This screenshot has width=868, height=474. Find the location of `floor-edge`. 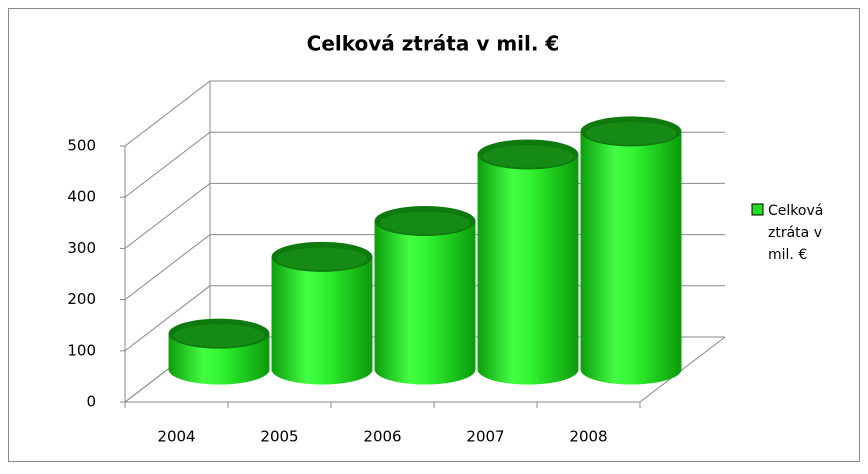

floor-edge is located at coordinates (682, 369).